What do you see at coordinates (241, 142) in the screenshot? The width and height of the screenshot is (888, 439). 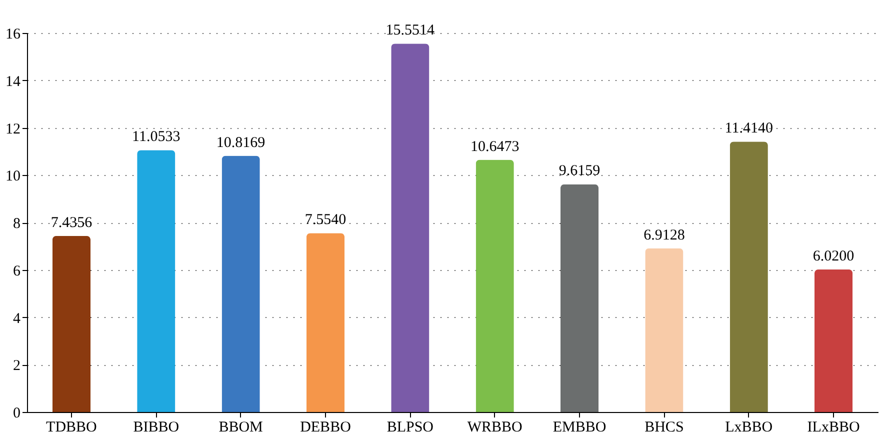 I see `data-label: 10.8169` at bounding box center [241, 142].